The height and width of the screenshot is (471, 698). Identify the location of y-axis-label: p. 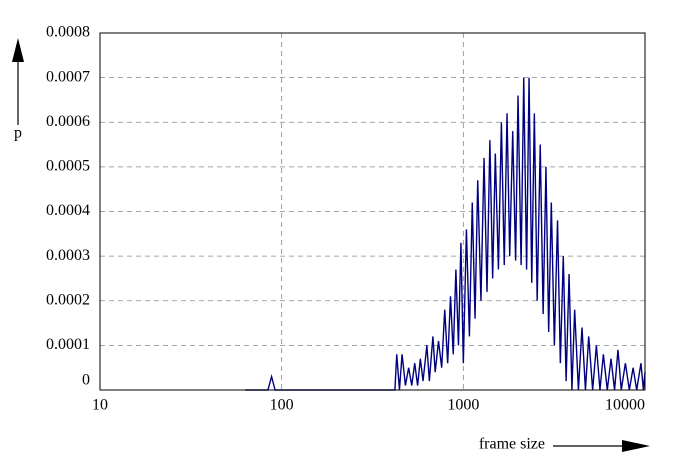
(18, 133).